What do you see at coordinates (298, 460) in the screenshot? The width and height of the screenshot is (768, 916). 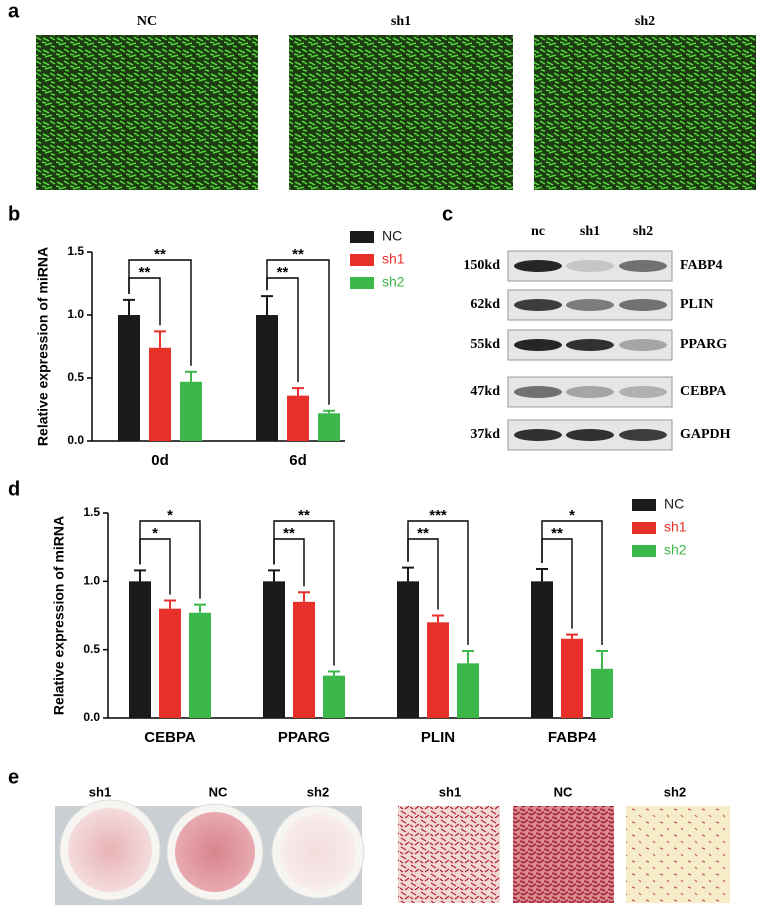 I see `x-tick-label: 6d` at bounding box center [298, 460].